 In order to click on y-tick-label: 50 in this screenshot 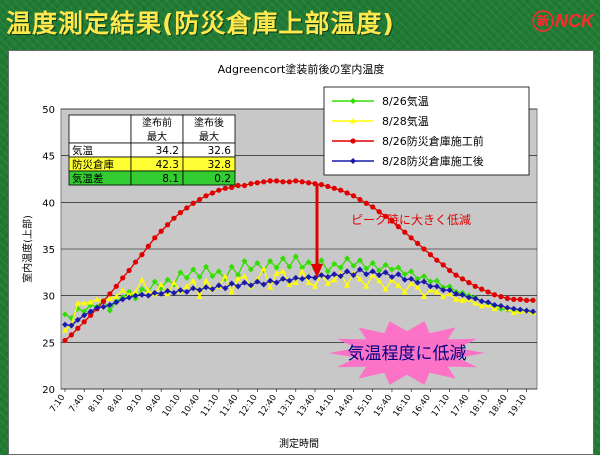, I will do `click(48, 110)`.